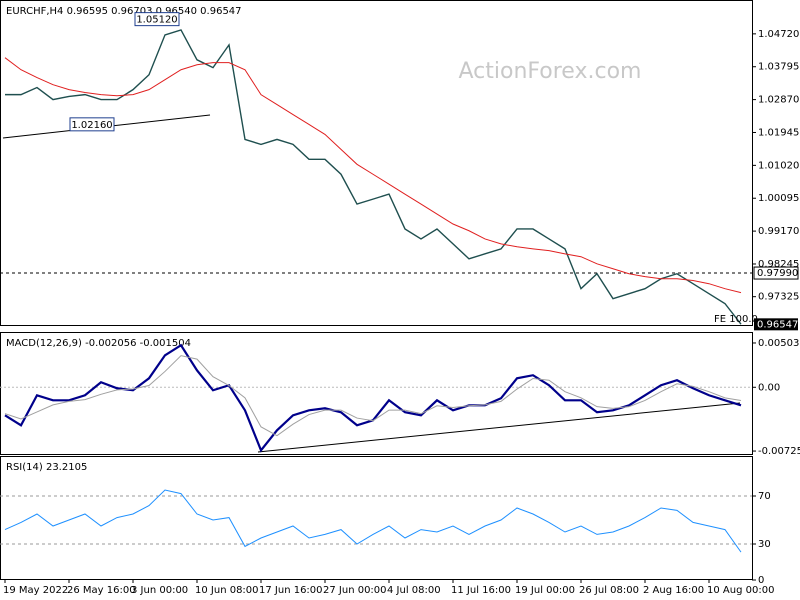  I want to click on x-tick-label: 19 May 2022, so click(35, 590).